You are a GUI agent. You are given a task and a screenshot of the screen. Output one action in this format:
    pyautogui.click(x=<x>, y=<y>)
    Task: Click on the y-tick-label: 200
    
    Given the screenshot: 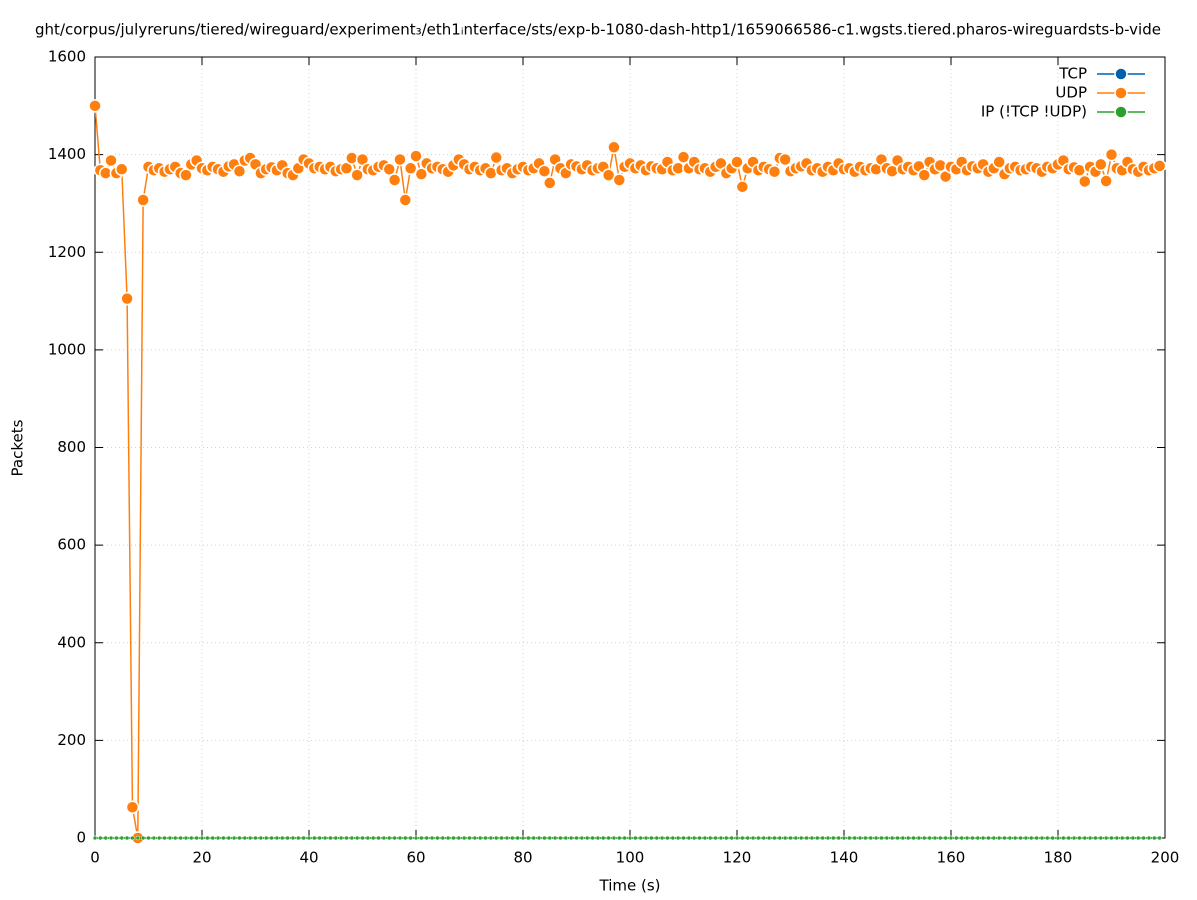 What is the action you would take?
    pyautogui.click(x=71, y=740)
    